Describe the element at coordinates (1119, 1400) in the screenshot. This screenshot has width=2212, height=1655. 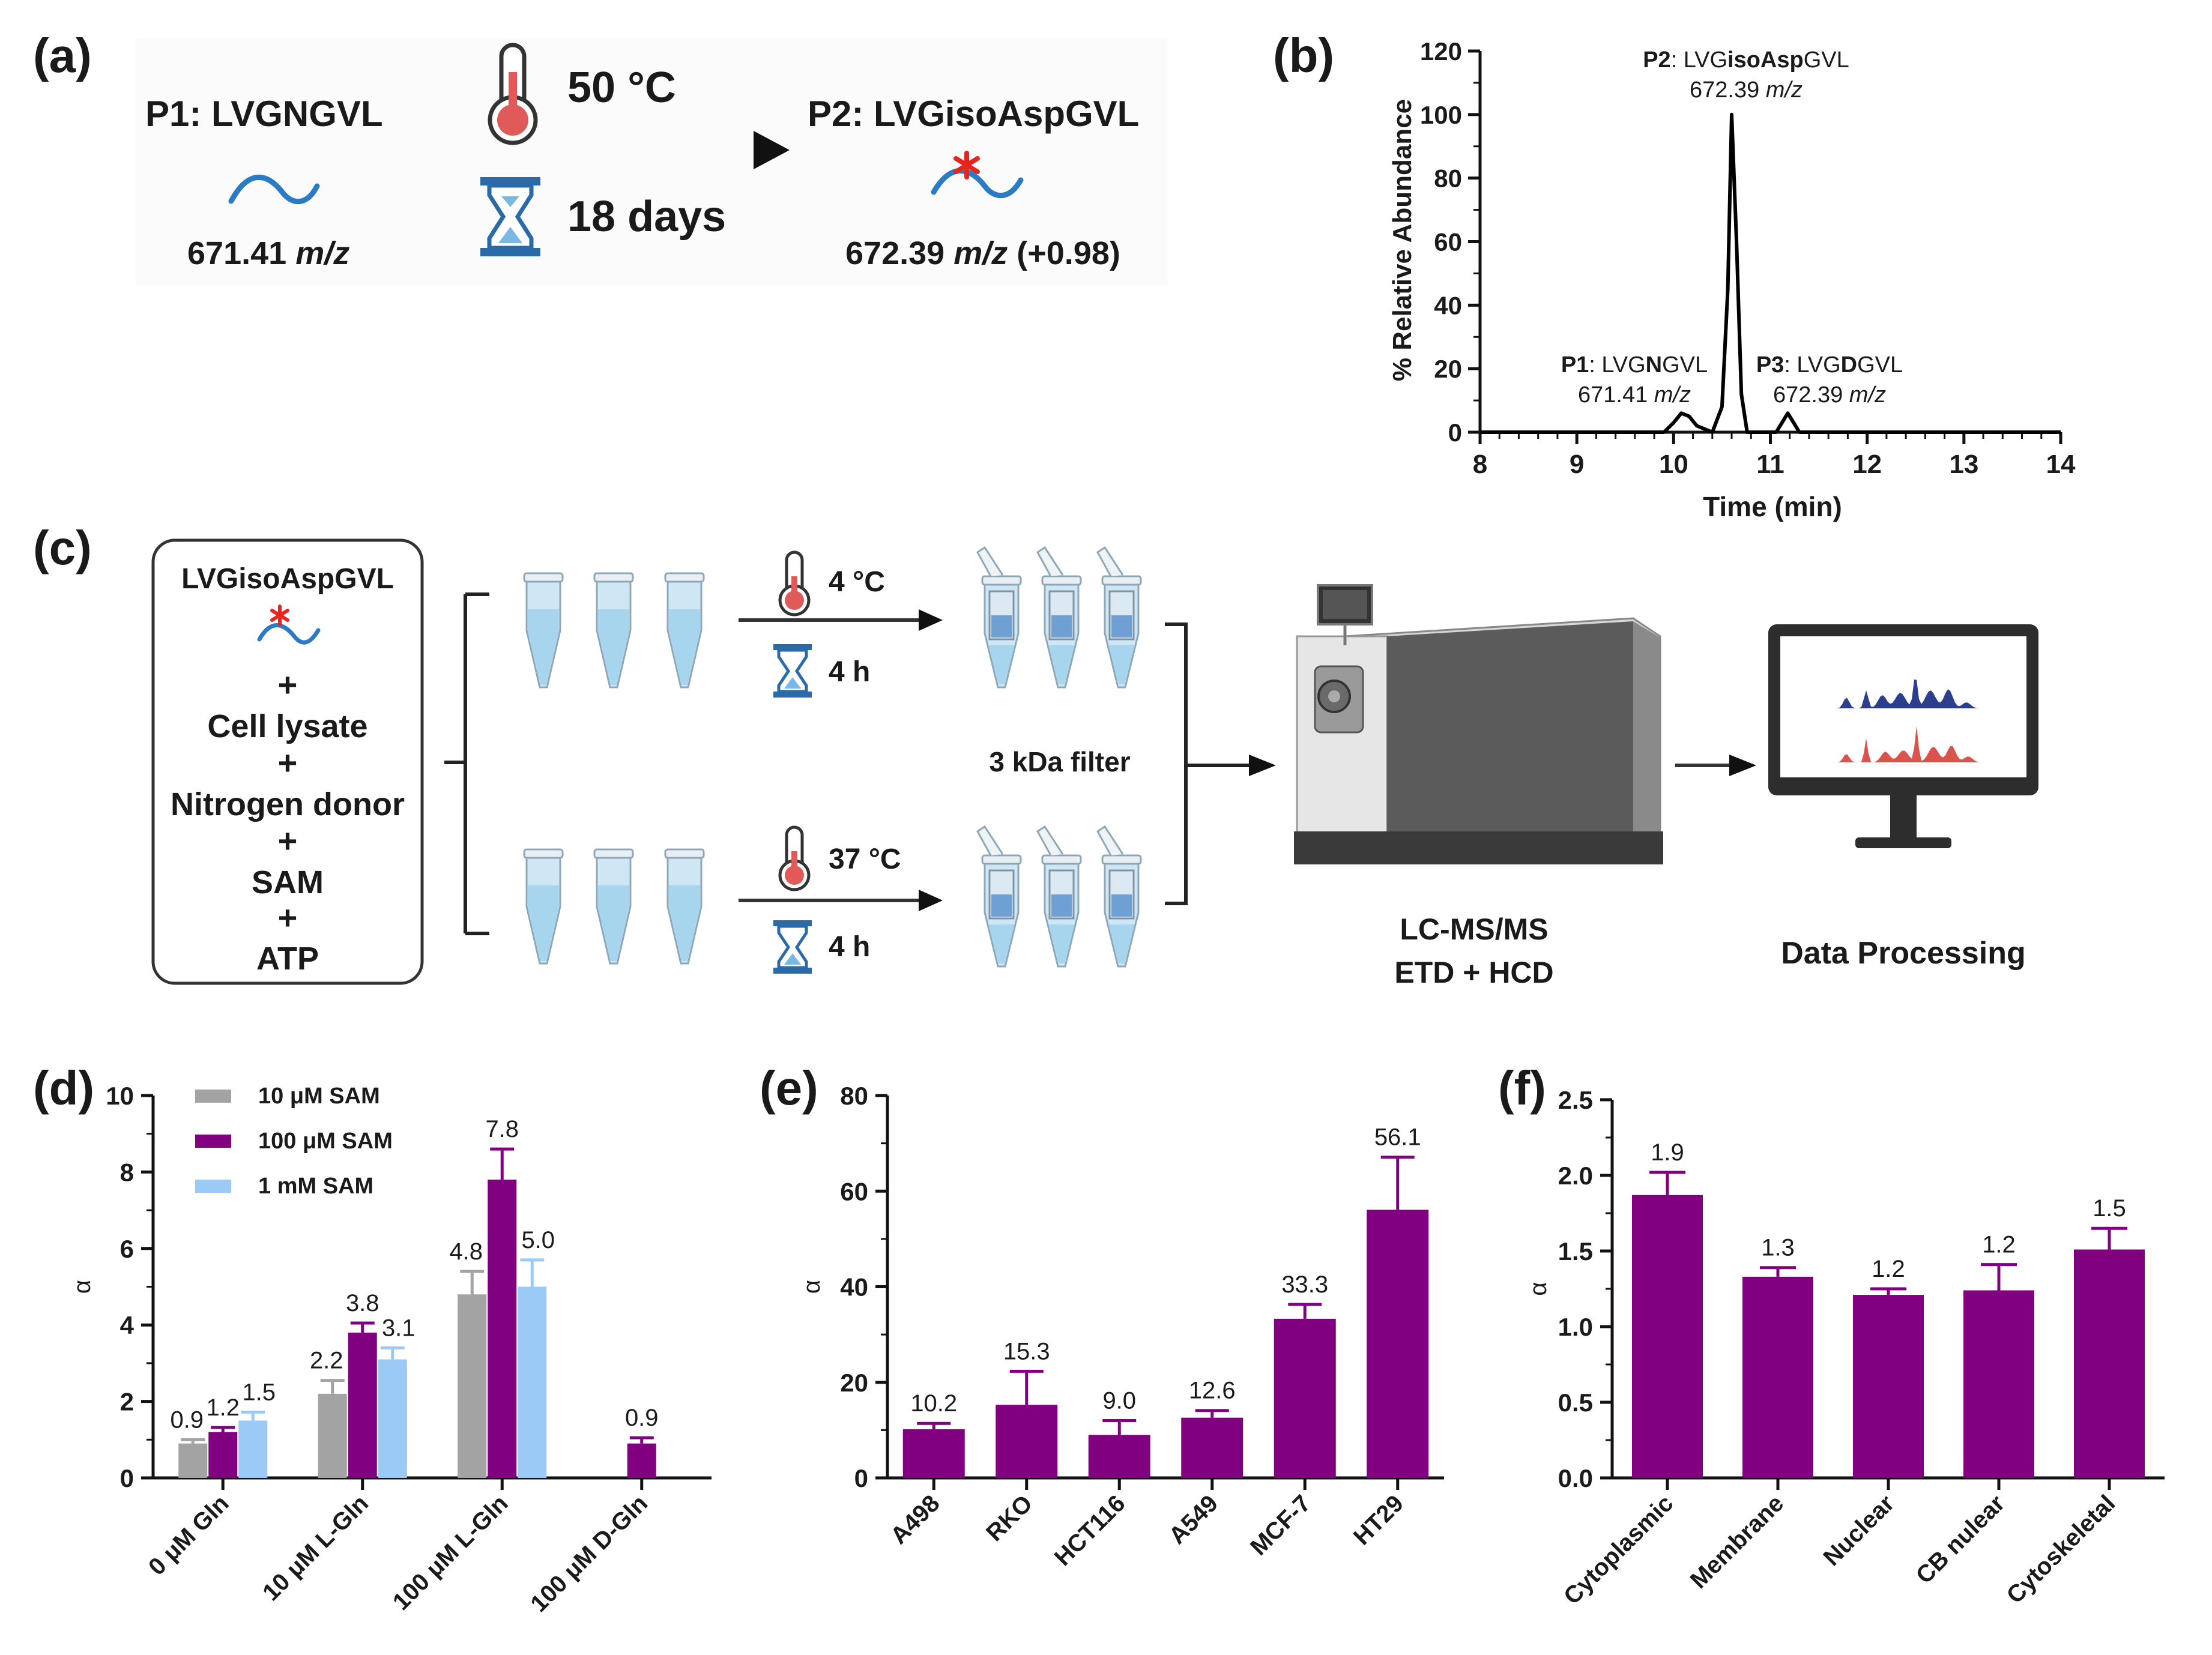
I see `data-label: 9.0` at that location.